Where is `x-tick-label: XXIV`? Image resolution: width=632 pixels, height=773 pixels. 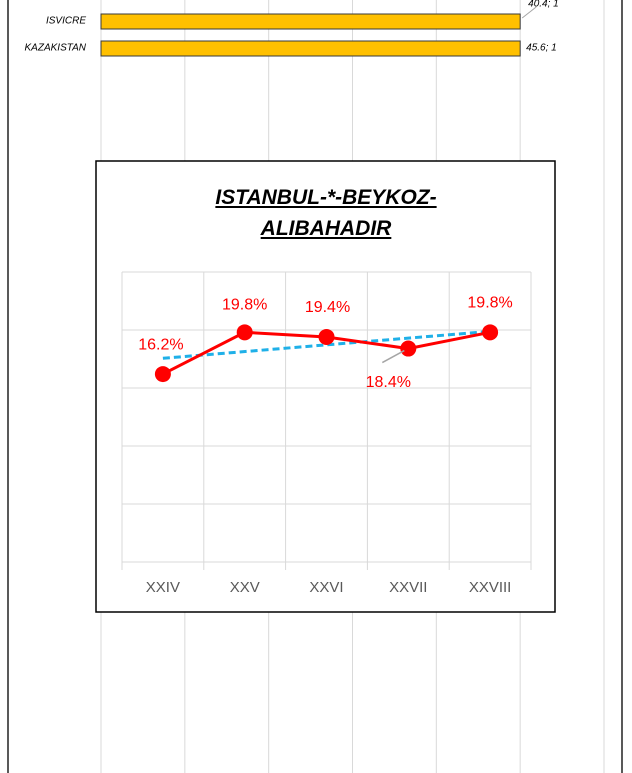
x-tick-label: XXIV is located at coordinates (163, 587).